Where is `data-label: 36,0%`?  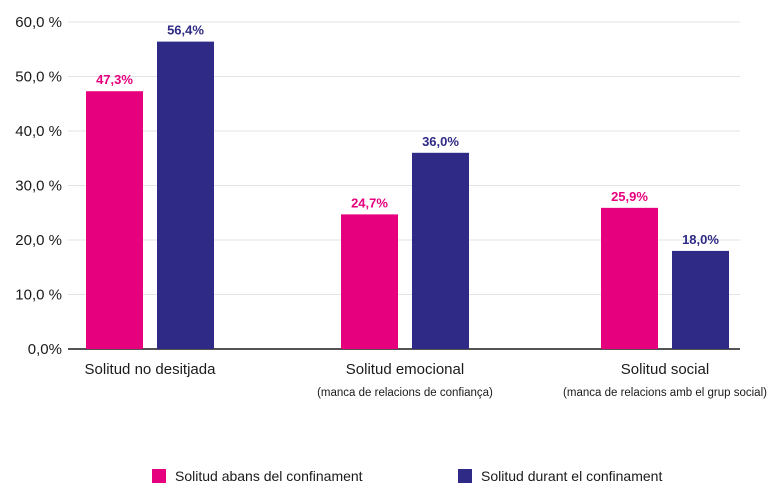
data-label: 36,0% is located at coordinates (440, 141).